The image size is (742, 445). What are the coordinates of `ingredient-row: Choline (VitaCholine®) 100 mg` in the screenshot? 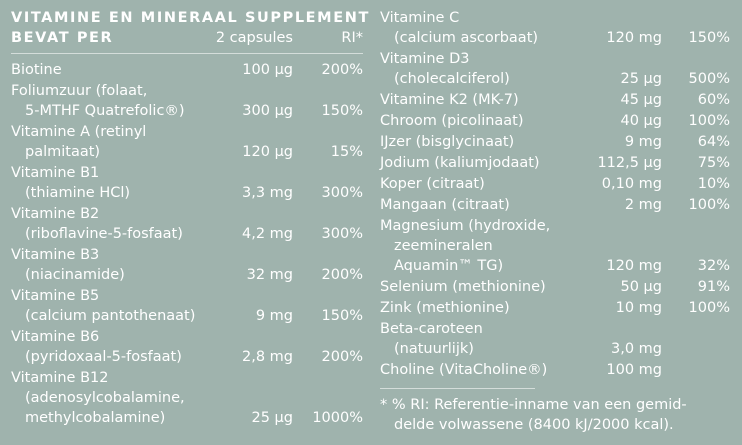 It's located at (555, 370).